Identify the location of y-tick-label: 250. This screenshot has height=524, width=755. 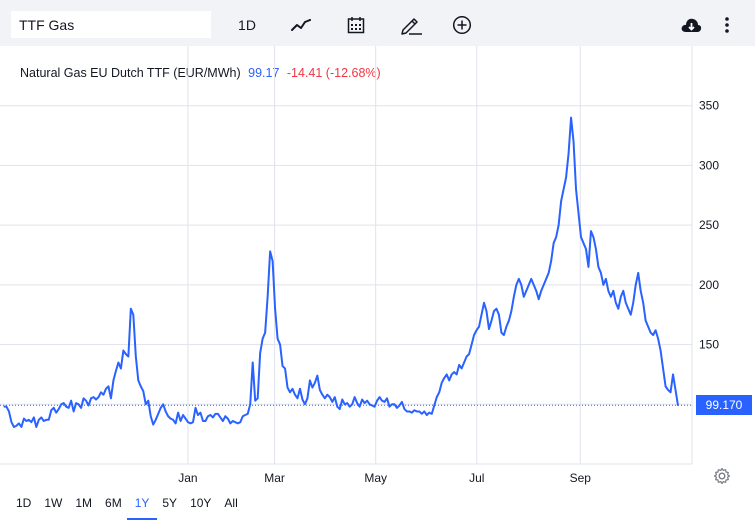
(709, 225).